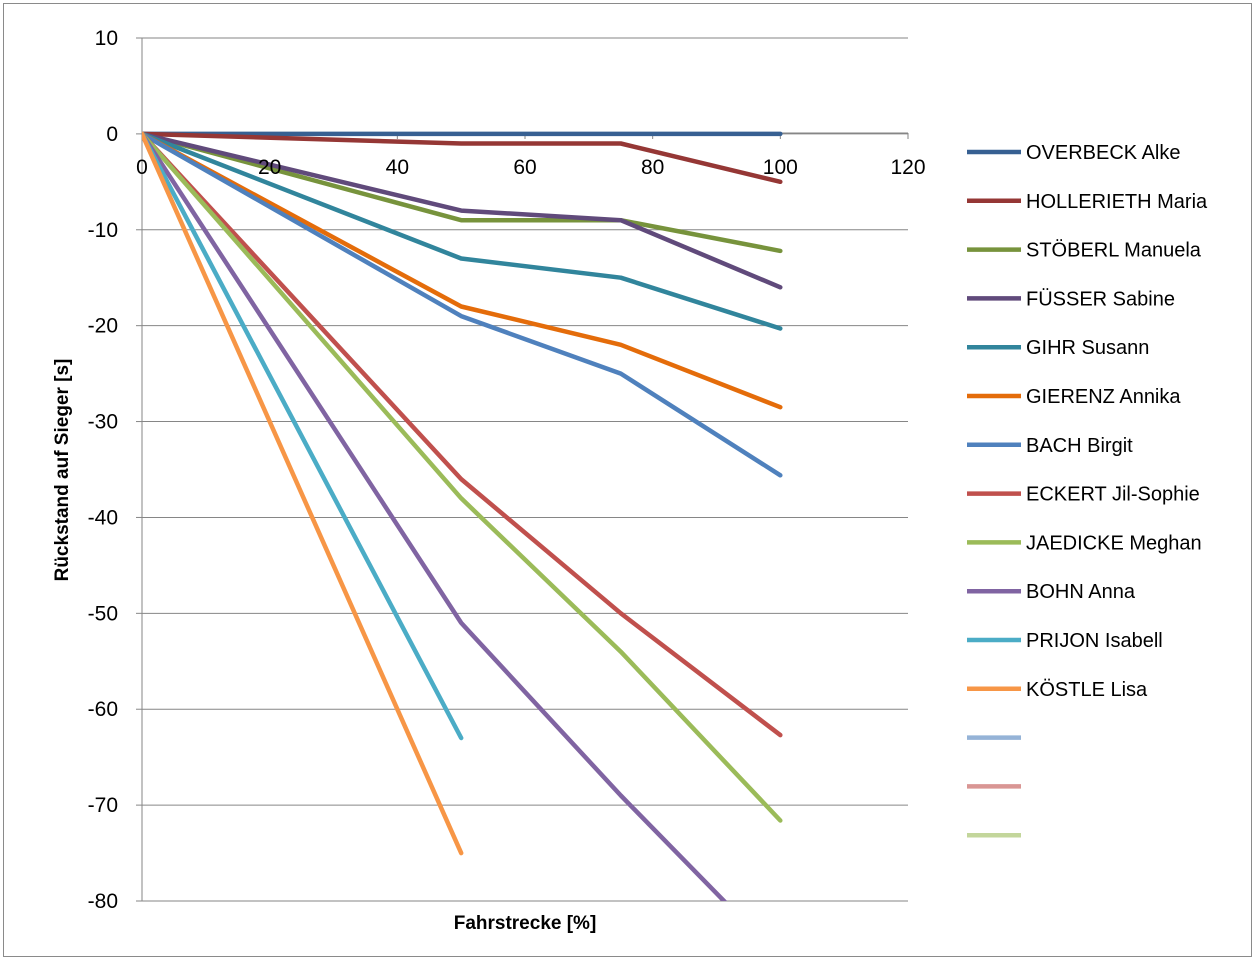  What do you see at coordinates (103, 422) in the screenshot?
I see `y-tick-label: -30` at bounding box center [103, 422].